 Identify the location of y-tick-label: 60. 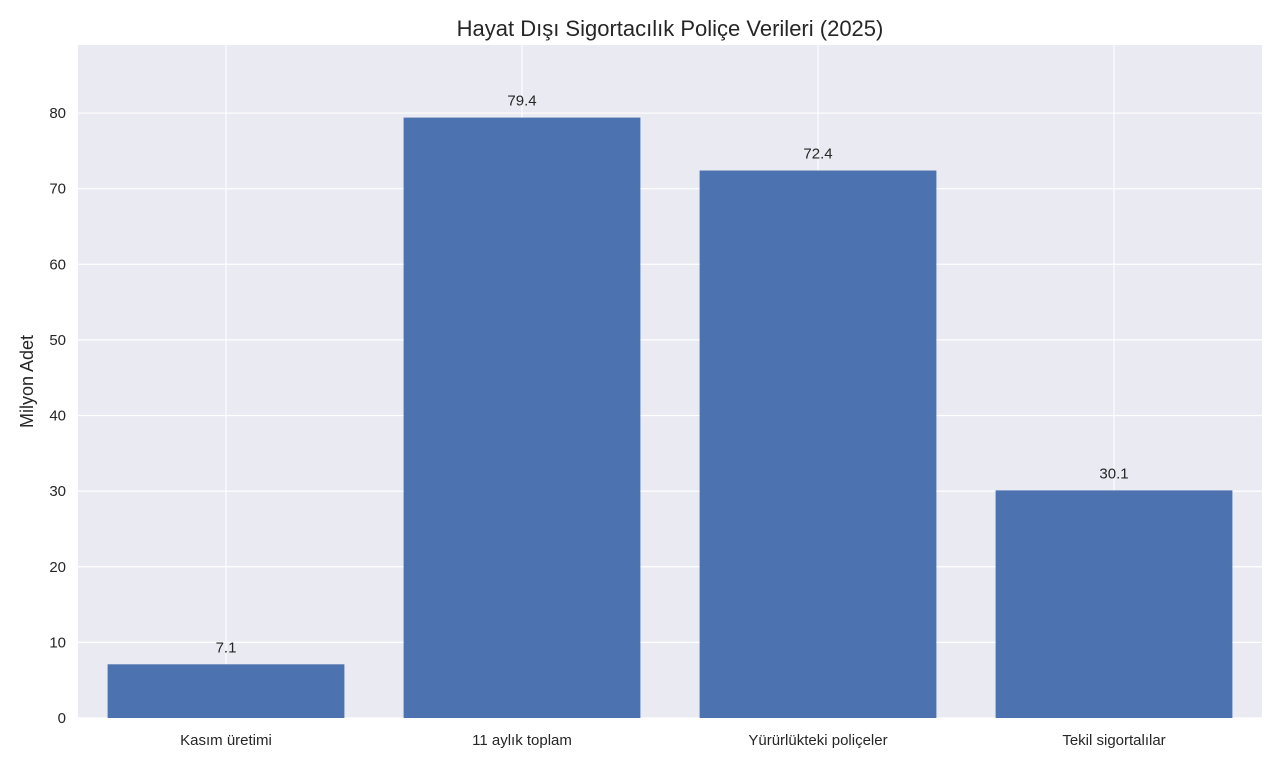
(57, 264).